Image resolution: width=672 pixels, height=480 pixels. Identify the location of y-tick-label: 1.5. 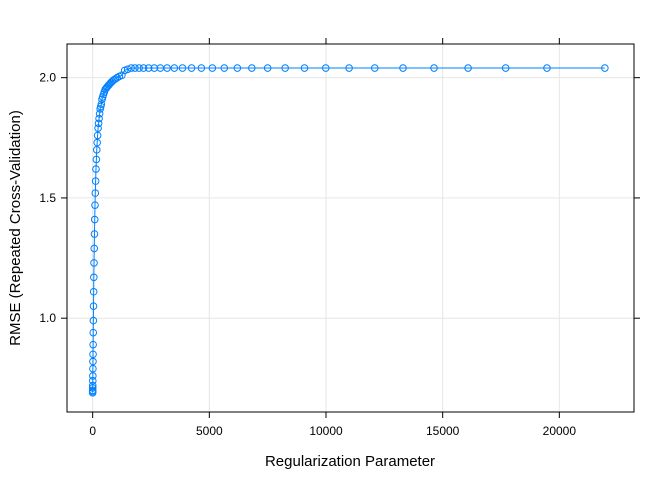
(47, 198).